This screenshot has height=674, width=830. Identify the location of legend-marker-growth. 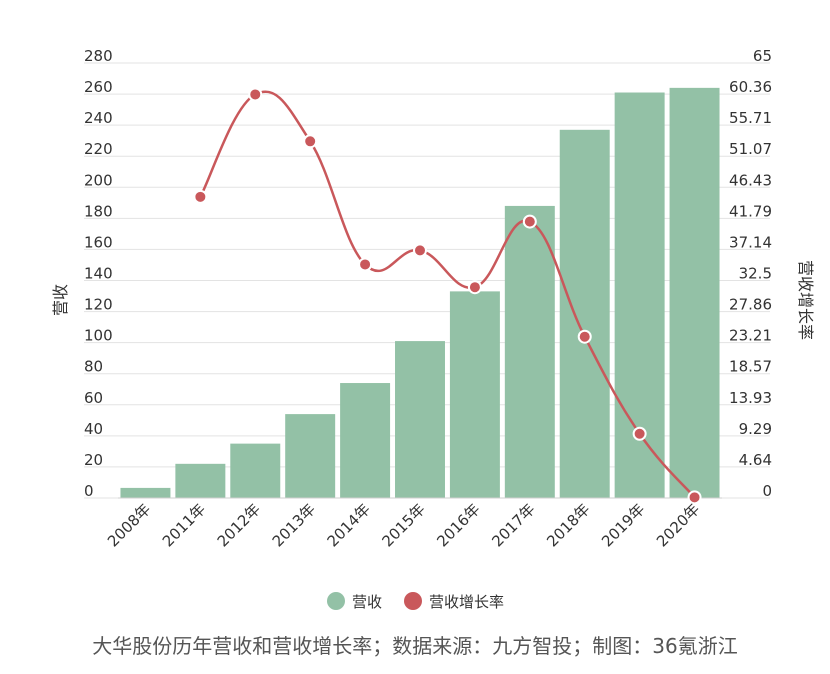
(413, 601).